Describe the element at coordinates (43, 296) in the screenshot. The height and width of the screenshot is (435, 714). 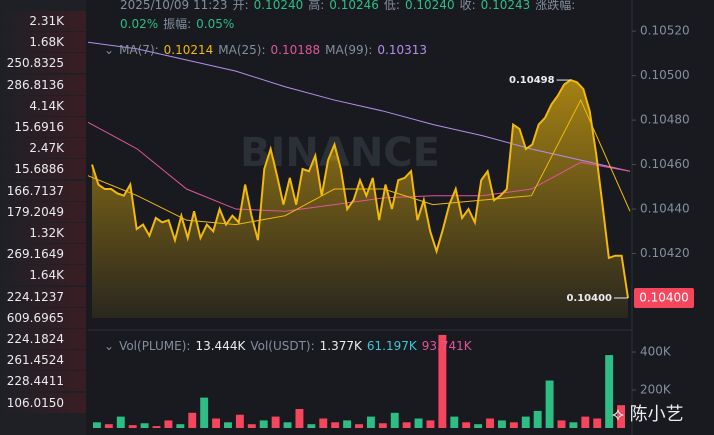
I see `book-amount: 224.1237` at that location.